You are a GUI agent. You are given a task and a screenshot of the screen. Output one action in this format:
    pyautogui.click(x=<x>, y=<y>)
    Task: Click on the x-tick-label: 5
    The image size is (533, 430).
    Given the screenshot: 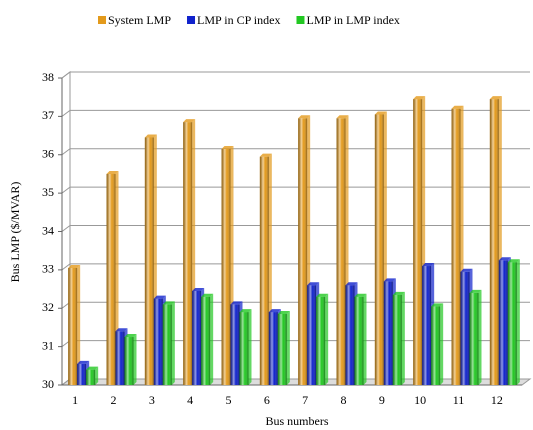 What is the action you would take?
    pyautogui.click(x=229, y=400)
    